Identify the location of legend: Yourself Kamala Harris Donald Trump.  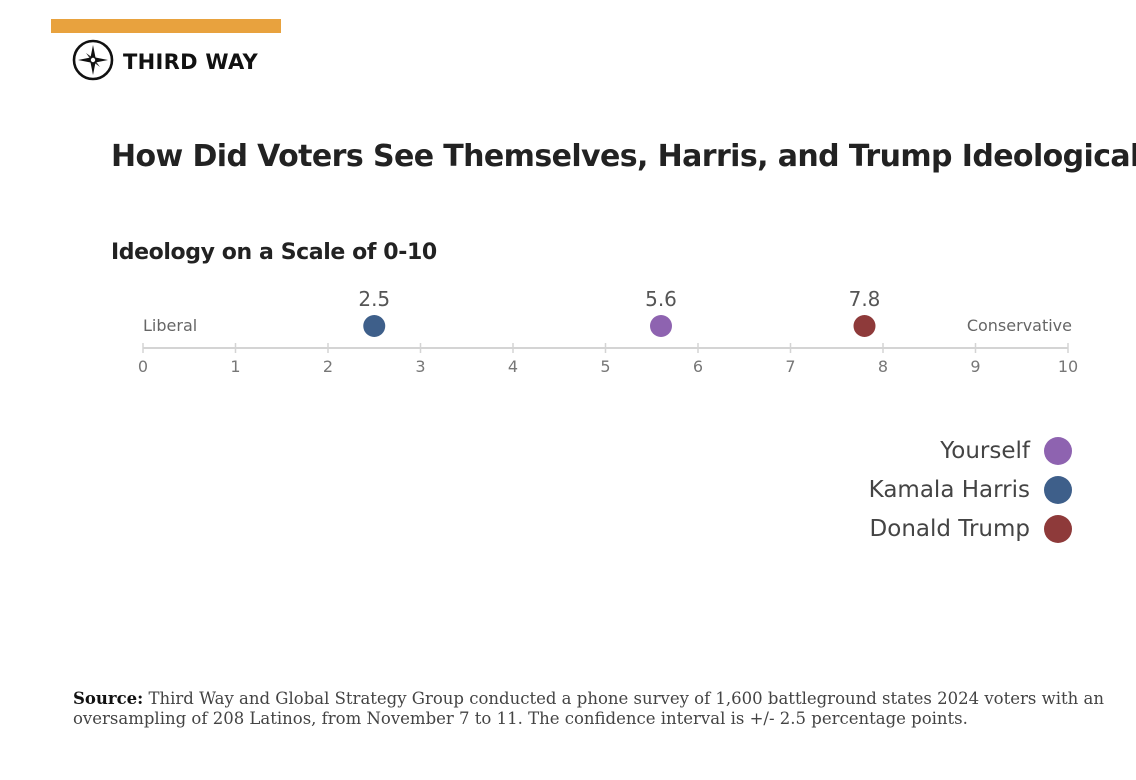
(970, 490).